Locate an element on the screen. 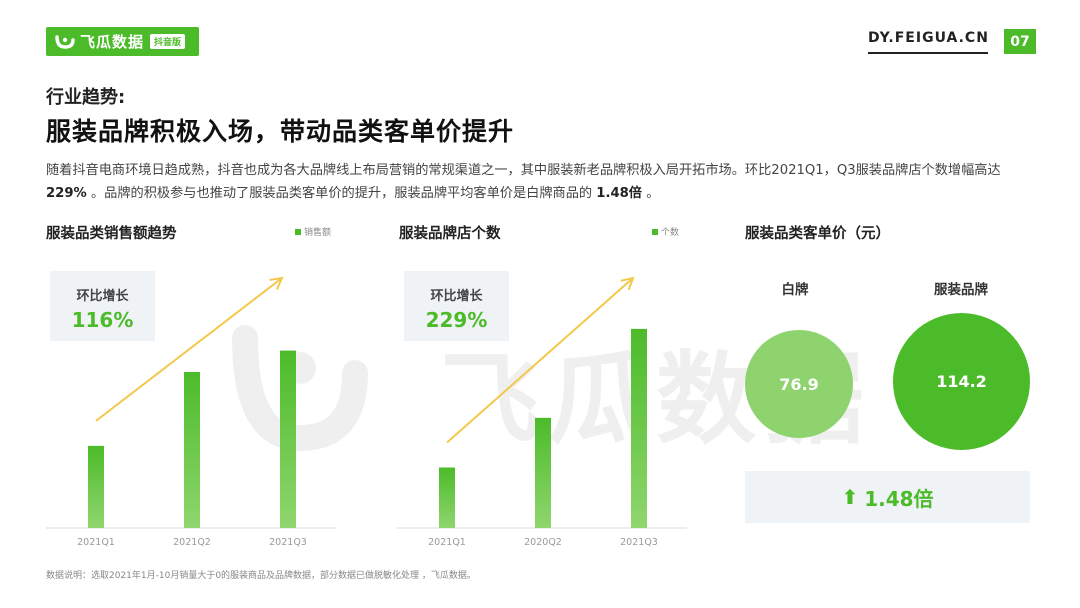  sales-legend: 销售额 is located at coordinates (313, 231).